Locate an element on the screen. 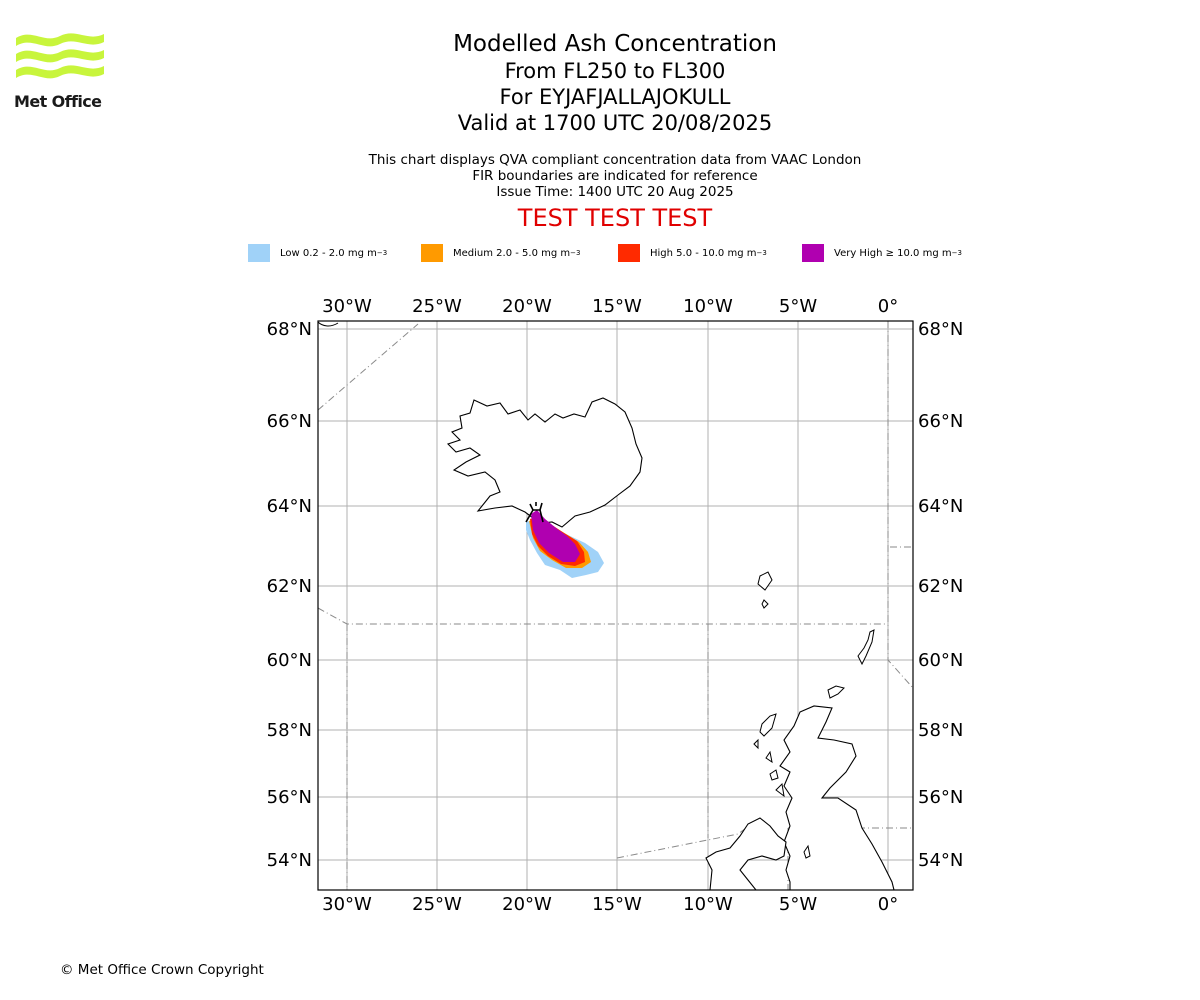 The width and height of the screenshot is (1200, 1000). met-office-logo: Met Office is located at coordinates (60, 70).